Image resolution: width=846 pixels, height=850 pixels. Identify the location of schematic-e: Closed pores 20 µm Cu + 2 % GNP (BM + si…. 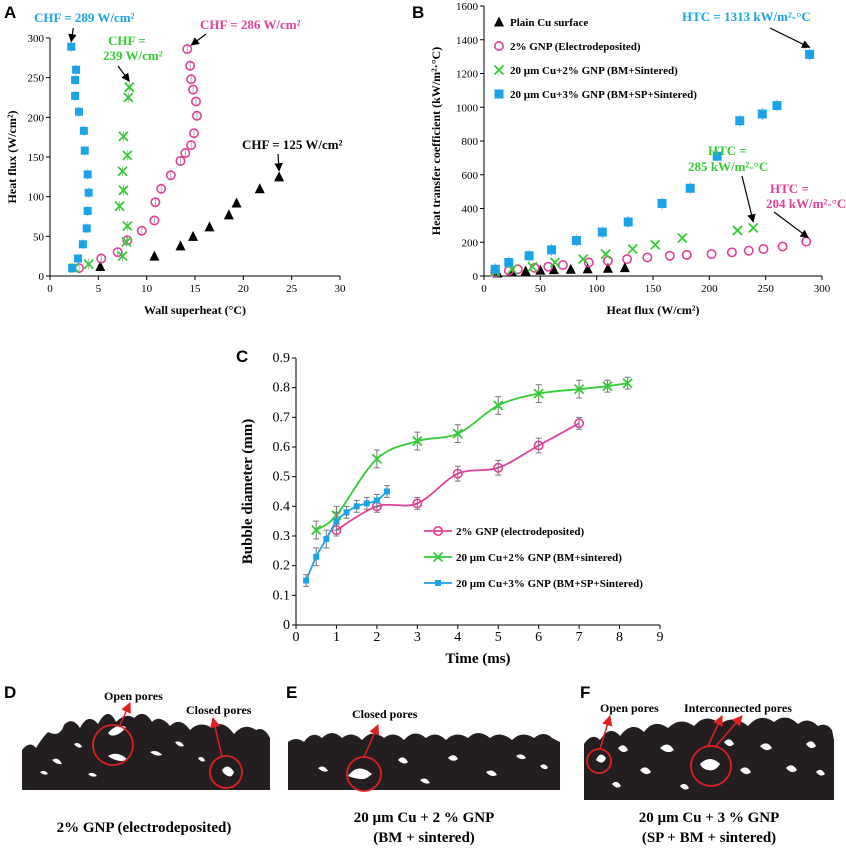
(424, 776).